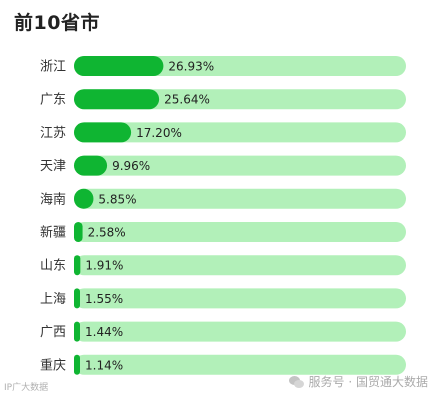 This screenshot has height=400, width=440. I want to click on category-label: 浙江, so click(53, 67).